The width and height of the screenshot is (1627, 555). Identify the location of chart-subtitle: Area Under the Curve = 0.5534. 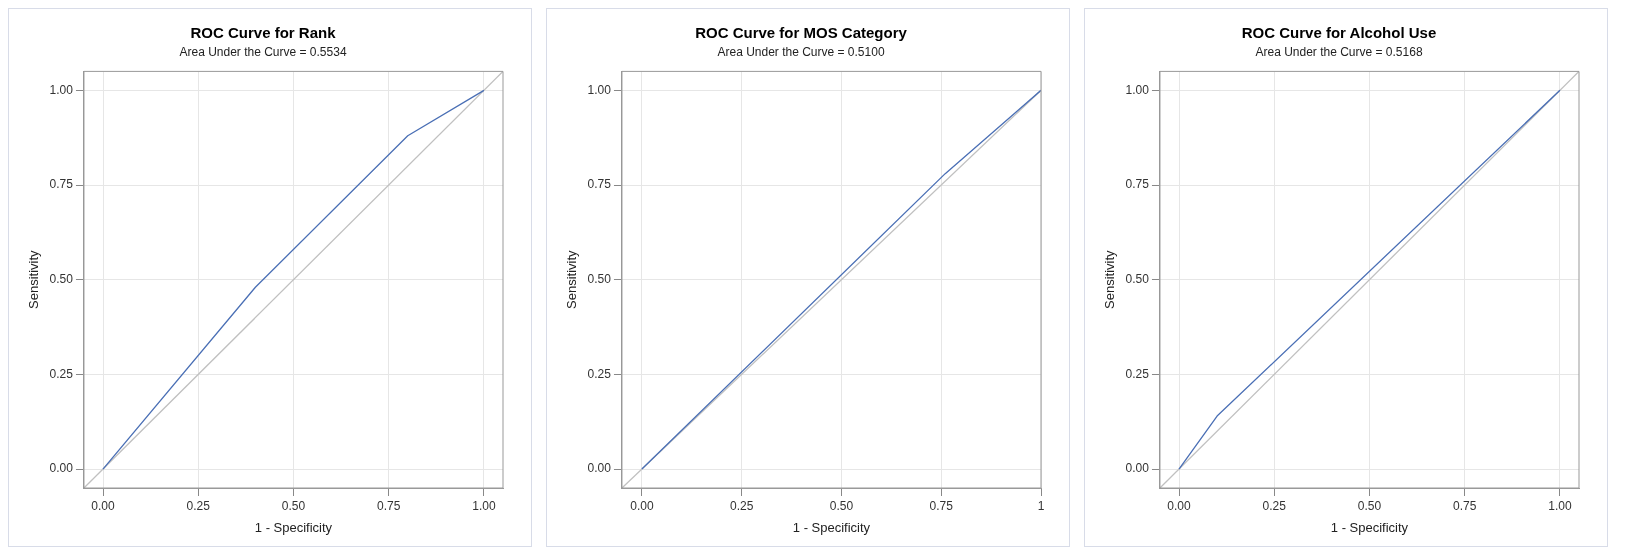
(263, 51).